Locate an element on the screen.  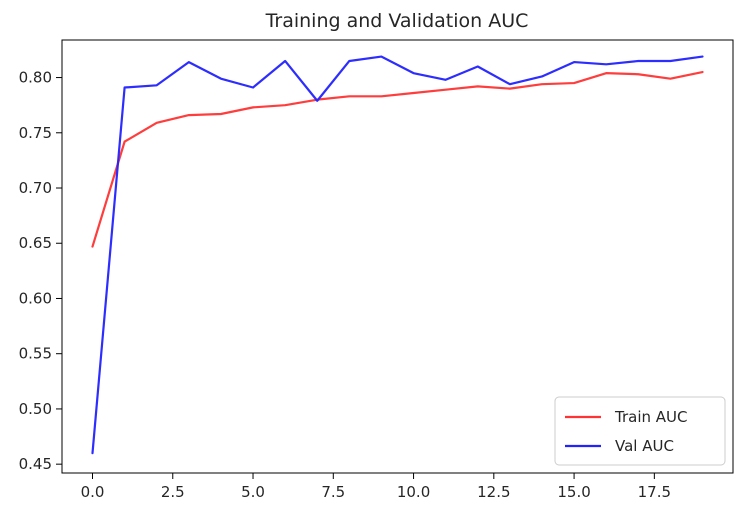
x-tick-label: 2.5 is located at coordinates (173, 492).